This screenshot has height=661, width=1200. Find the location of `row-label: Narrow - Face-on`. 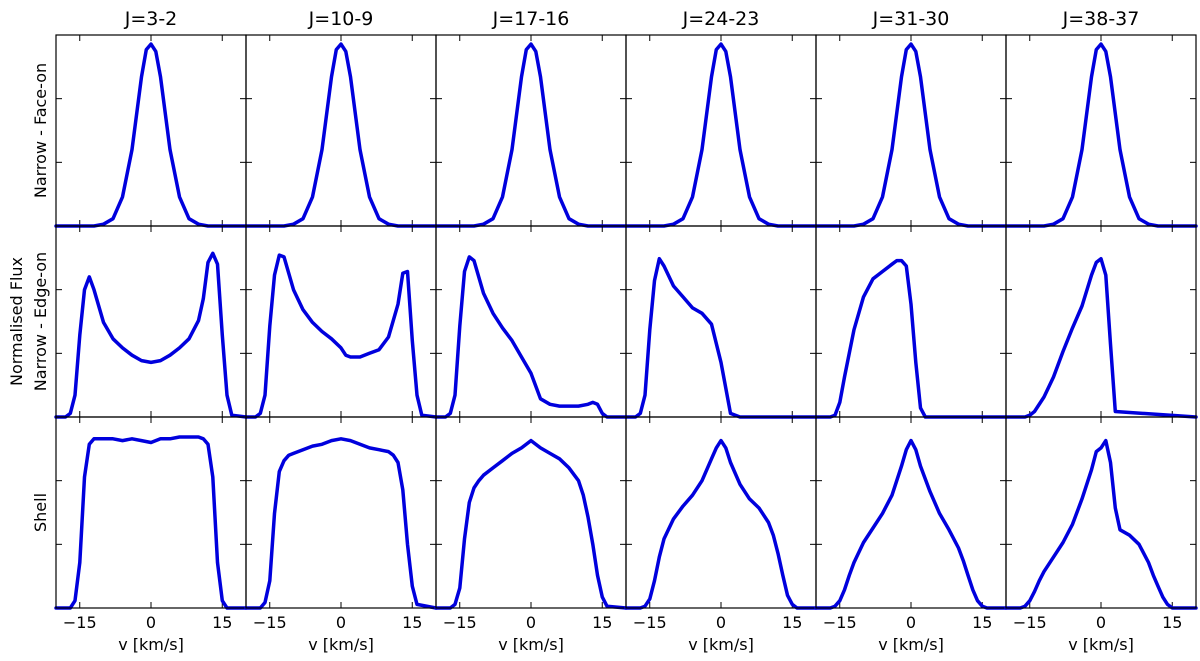

row-label: Narrow - Face-on is located at coordinates (40, 130).